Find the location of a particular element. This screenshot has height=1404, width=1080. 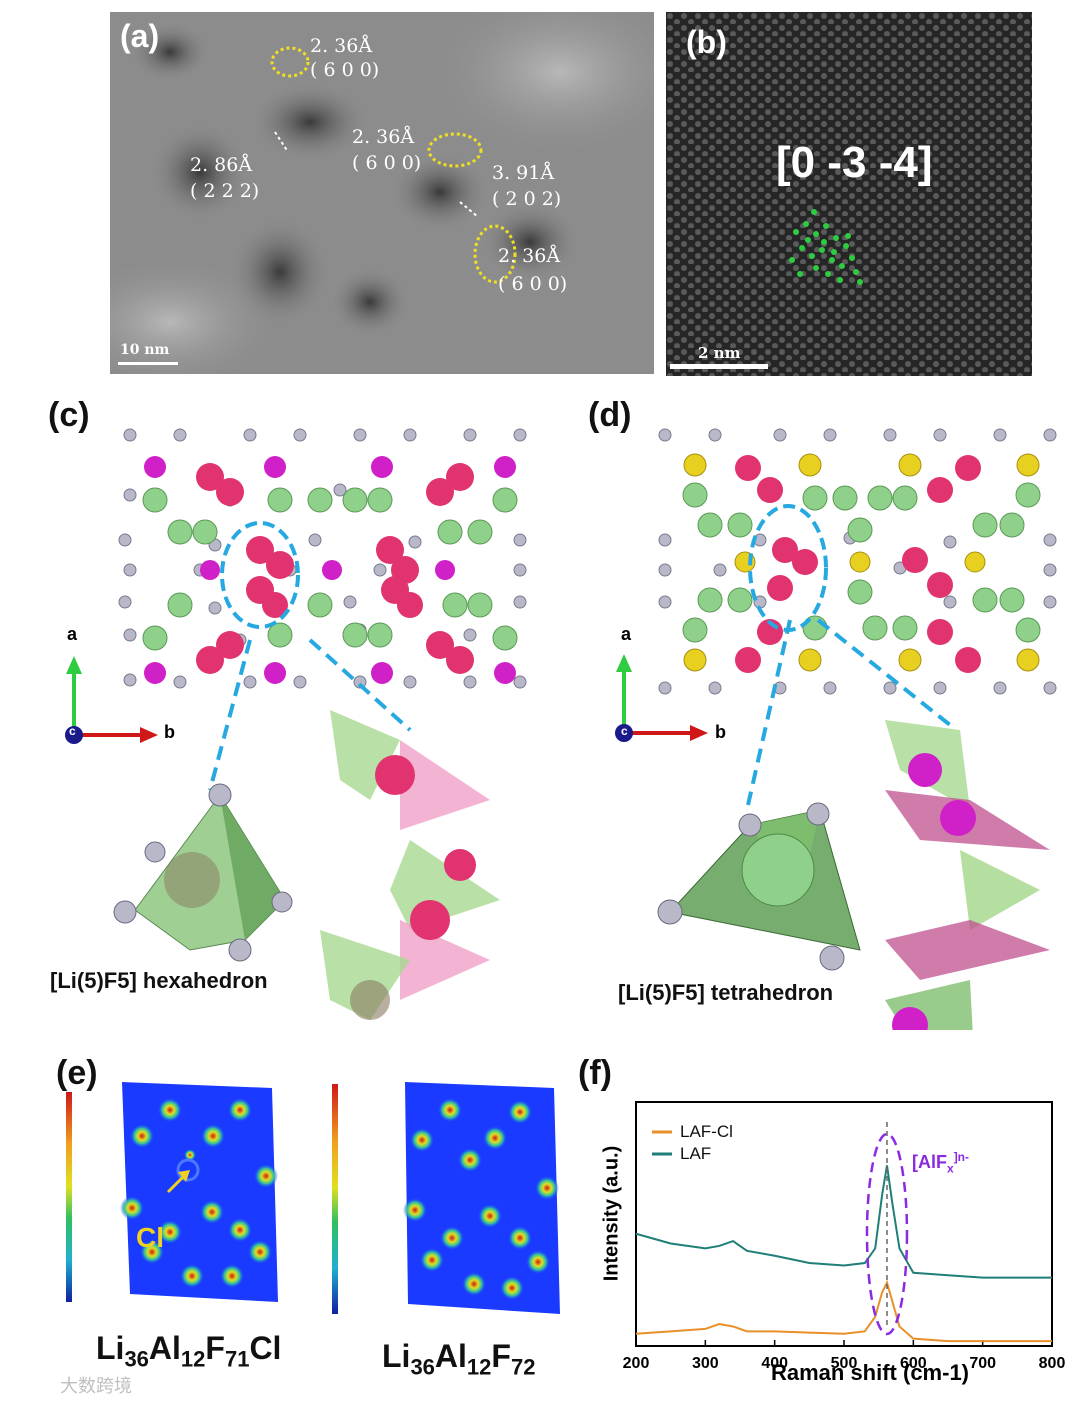

x-ticks: 200 300 400 500 600 700 800 is located at coordinates (844, 1356).